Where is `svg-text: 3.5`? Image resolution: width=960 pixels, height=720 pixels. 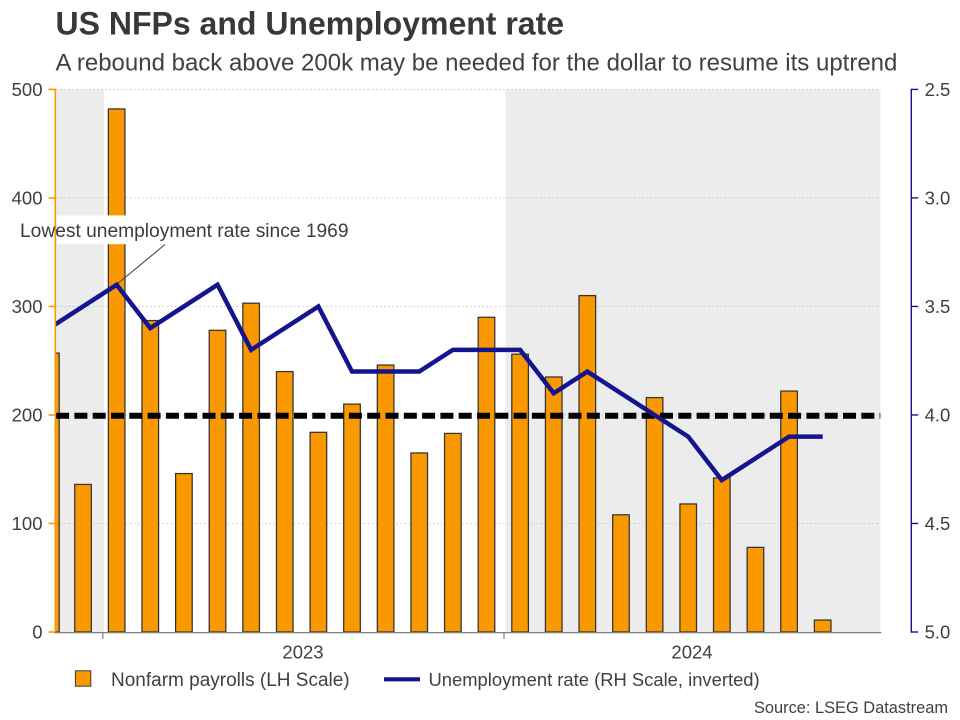 svg-text: 3.5 is located at coordinates (938, 306).